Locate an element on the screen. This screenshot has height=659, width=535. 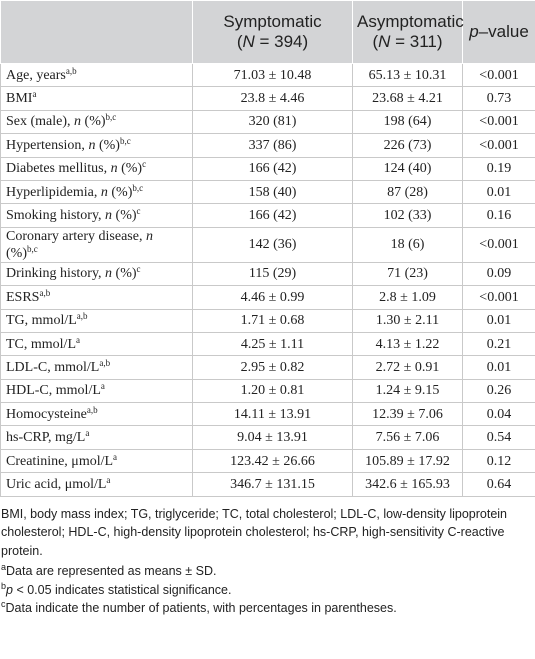
text: –value is located at coordinates (503, 31).